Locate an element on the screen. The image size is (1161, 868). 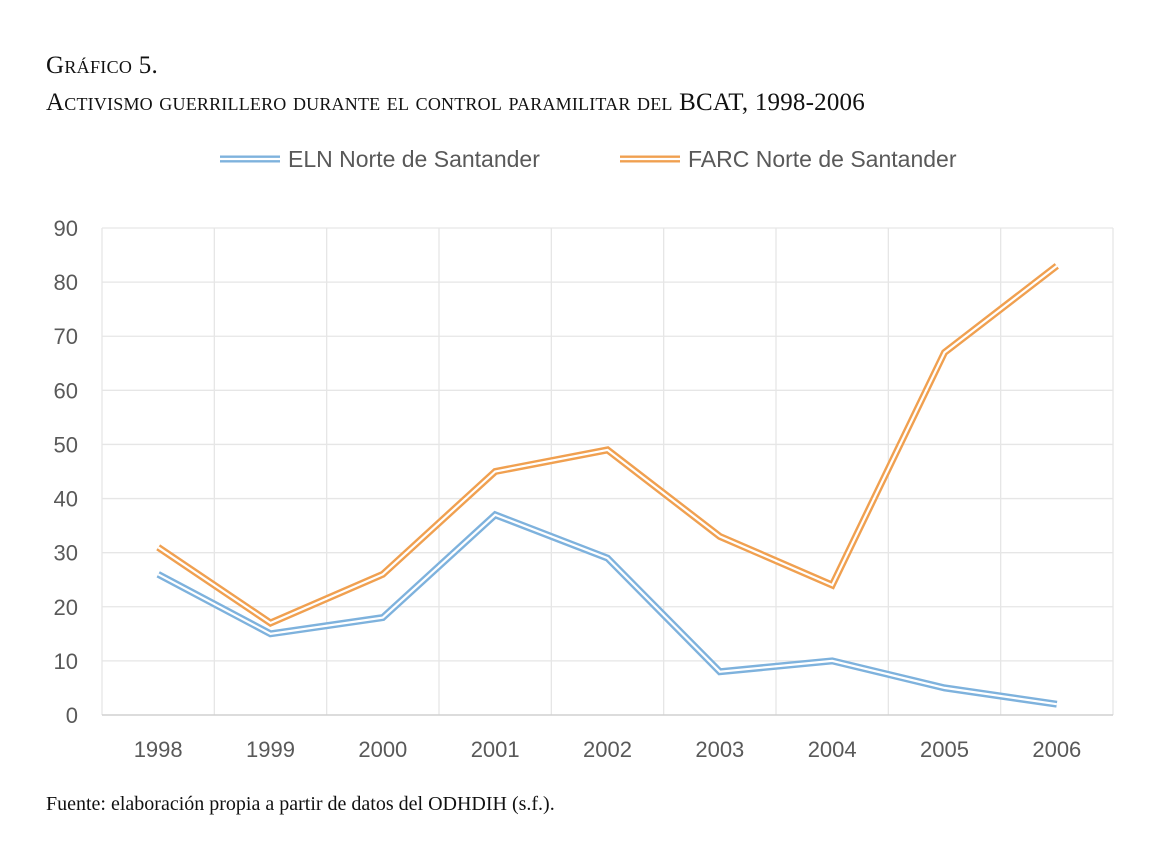
legend-item-eln: ELN Norte de Santander is located at coordinates (380, 159).